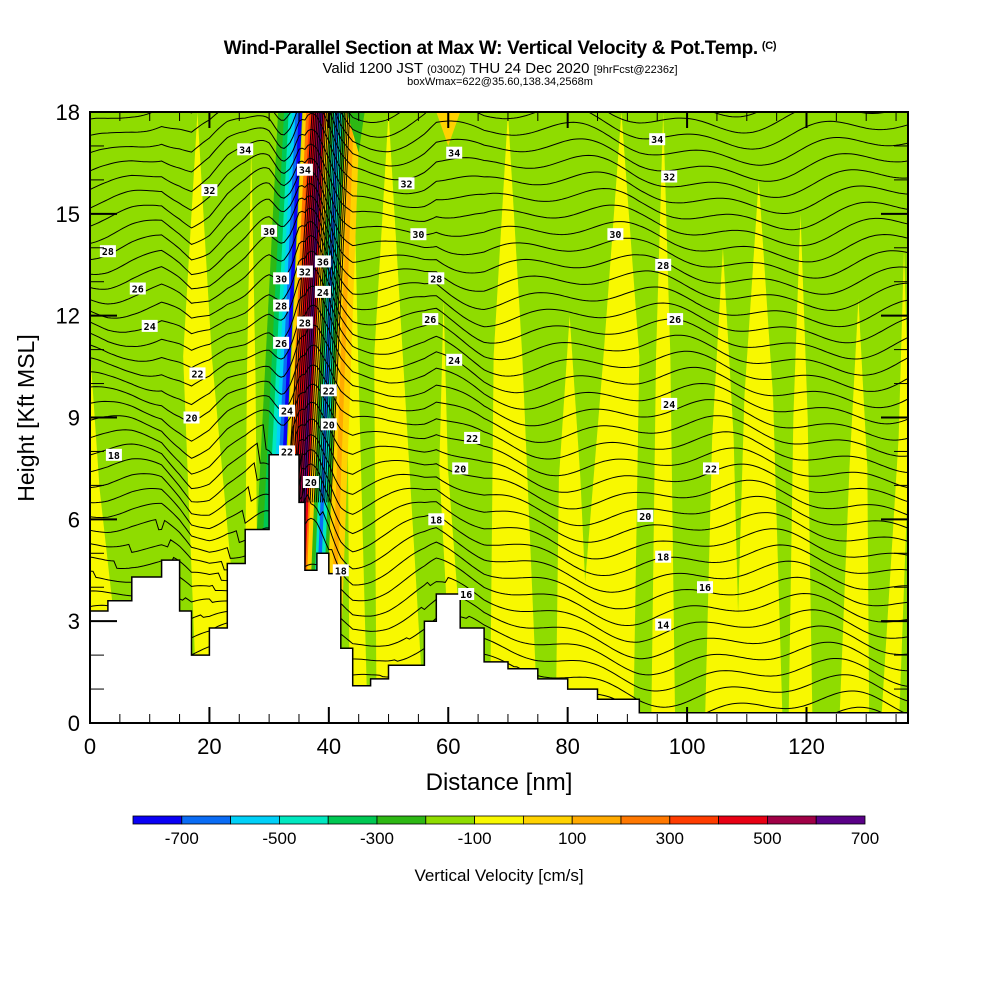 The image size is (1000, 1000). What do you see at coordinates (107, 251) in the screenshot?
I see `contour-label: 28` at bounding box center [107, 251].